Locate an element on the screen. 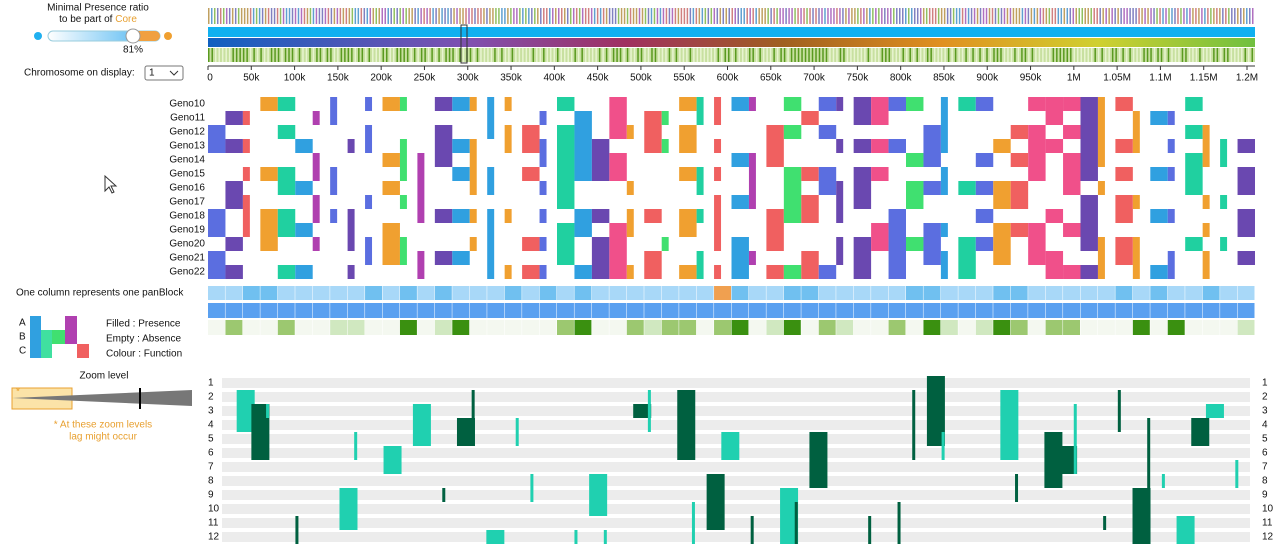 The height and width of the screenshot is (552, 1275). slider-min is located at coordinates (38, 36).